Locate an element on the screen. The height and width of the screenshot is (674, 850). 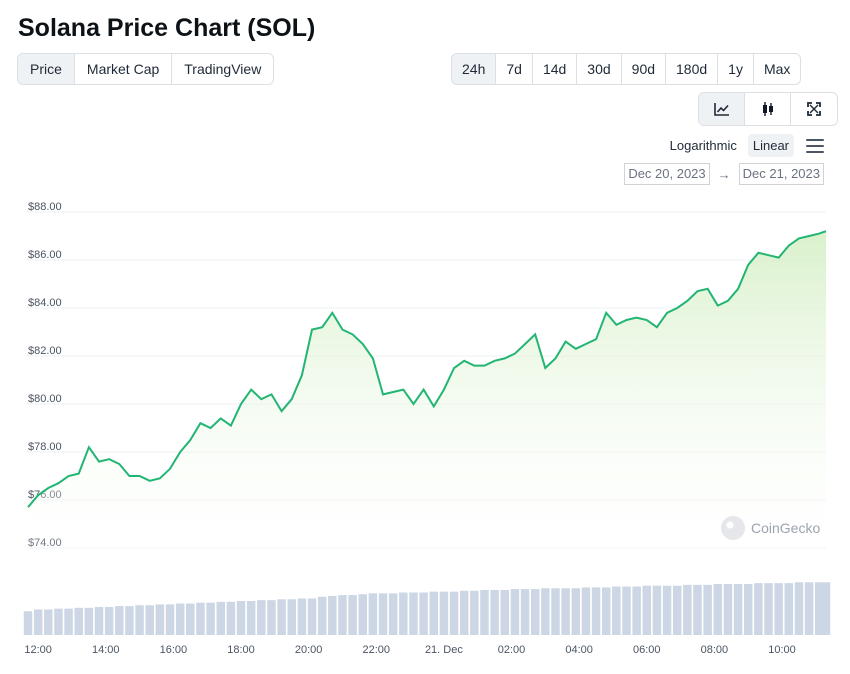
x-tick-label: 04:00 is located at coordinates (579, 650).